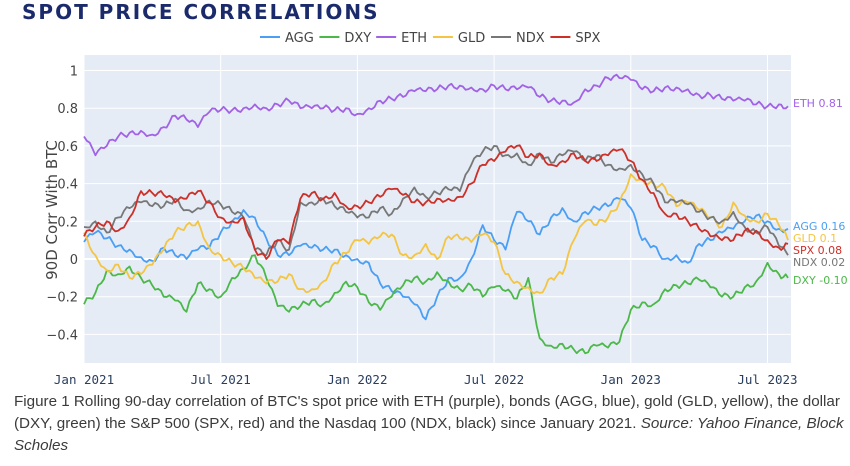  Describe the element at coordinates (494, 379) in the screenshot. I see `x-tick-label: Jul 2022` at that location.